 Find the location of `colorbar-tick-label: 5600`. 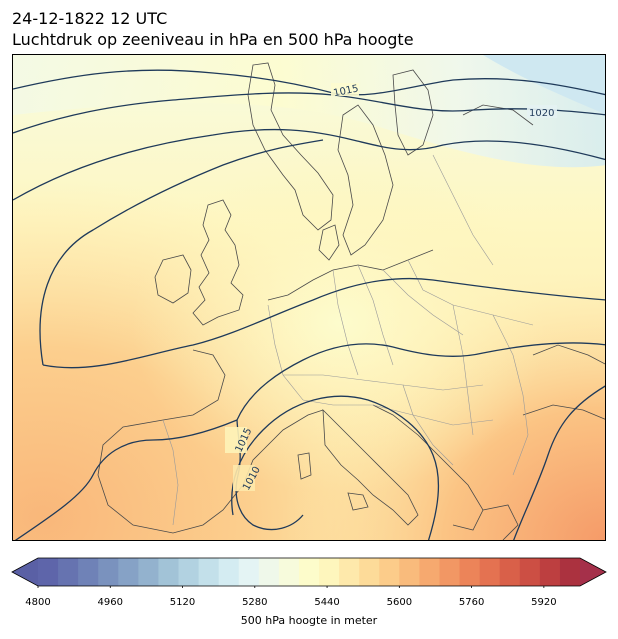

colorbar-tick-label: 5600 is located at coordinates (399, 602).